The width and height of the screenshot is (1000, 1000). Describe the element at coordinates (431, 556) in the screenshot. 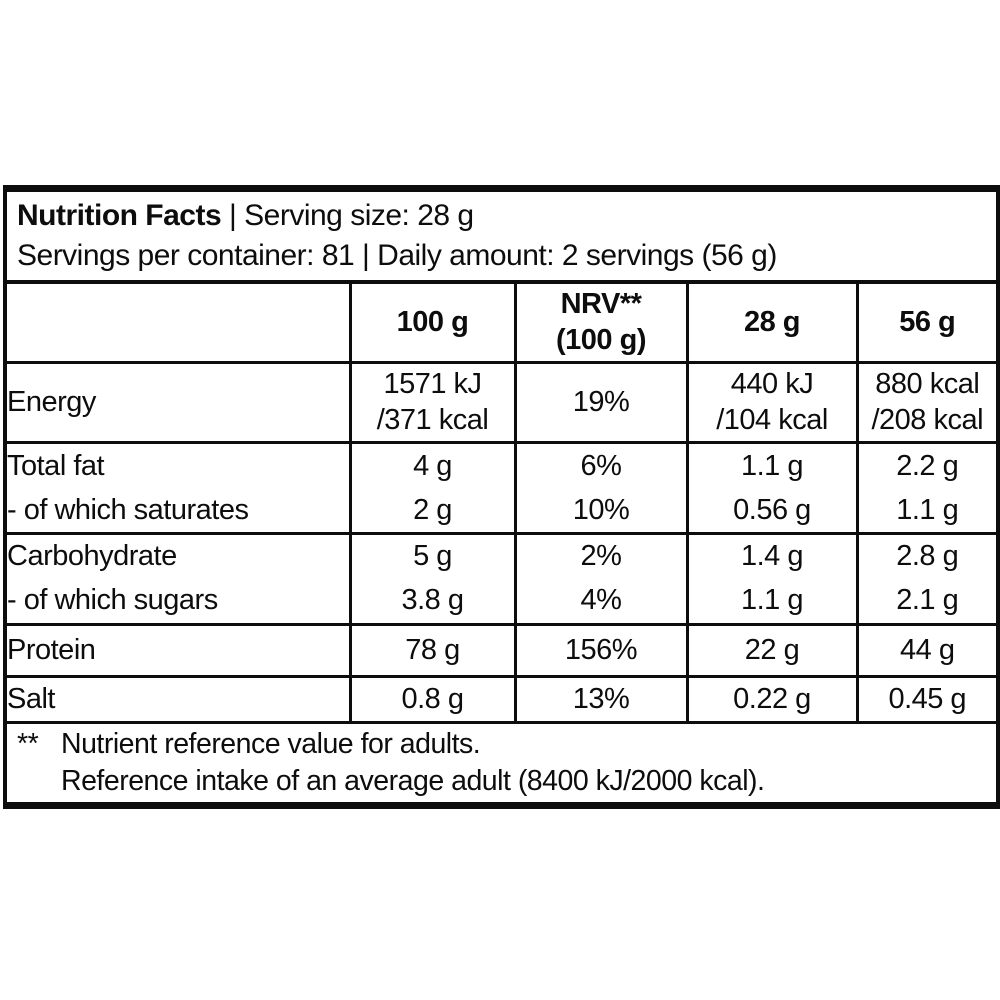

I see `cell-carbohydrate-100g: 5 g` at that location.